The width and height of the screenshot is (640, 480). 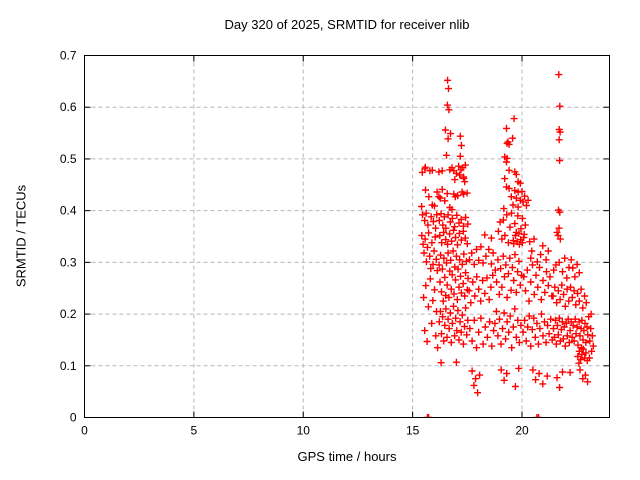 What do you see at coordinates (304, 431) in the screenshot?
I see `x-tick-label: 10` at bounding box center [304, 431].